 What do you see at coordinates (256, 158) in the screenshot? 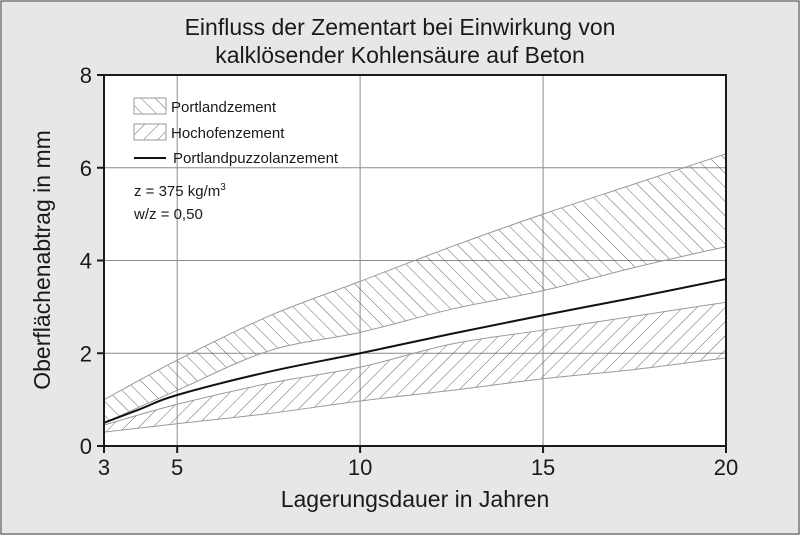
I see `legend-label-portlandpuzzolanzement: Portlandpuzzolanzement` at bounding box center [256, 158].